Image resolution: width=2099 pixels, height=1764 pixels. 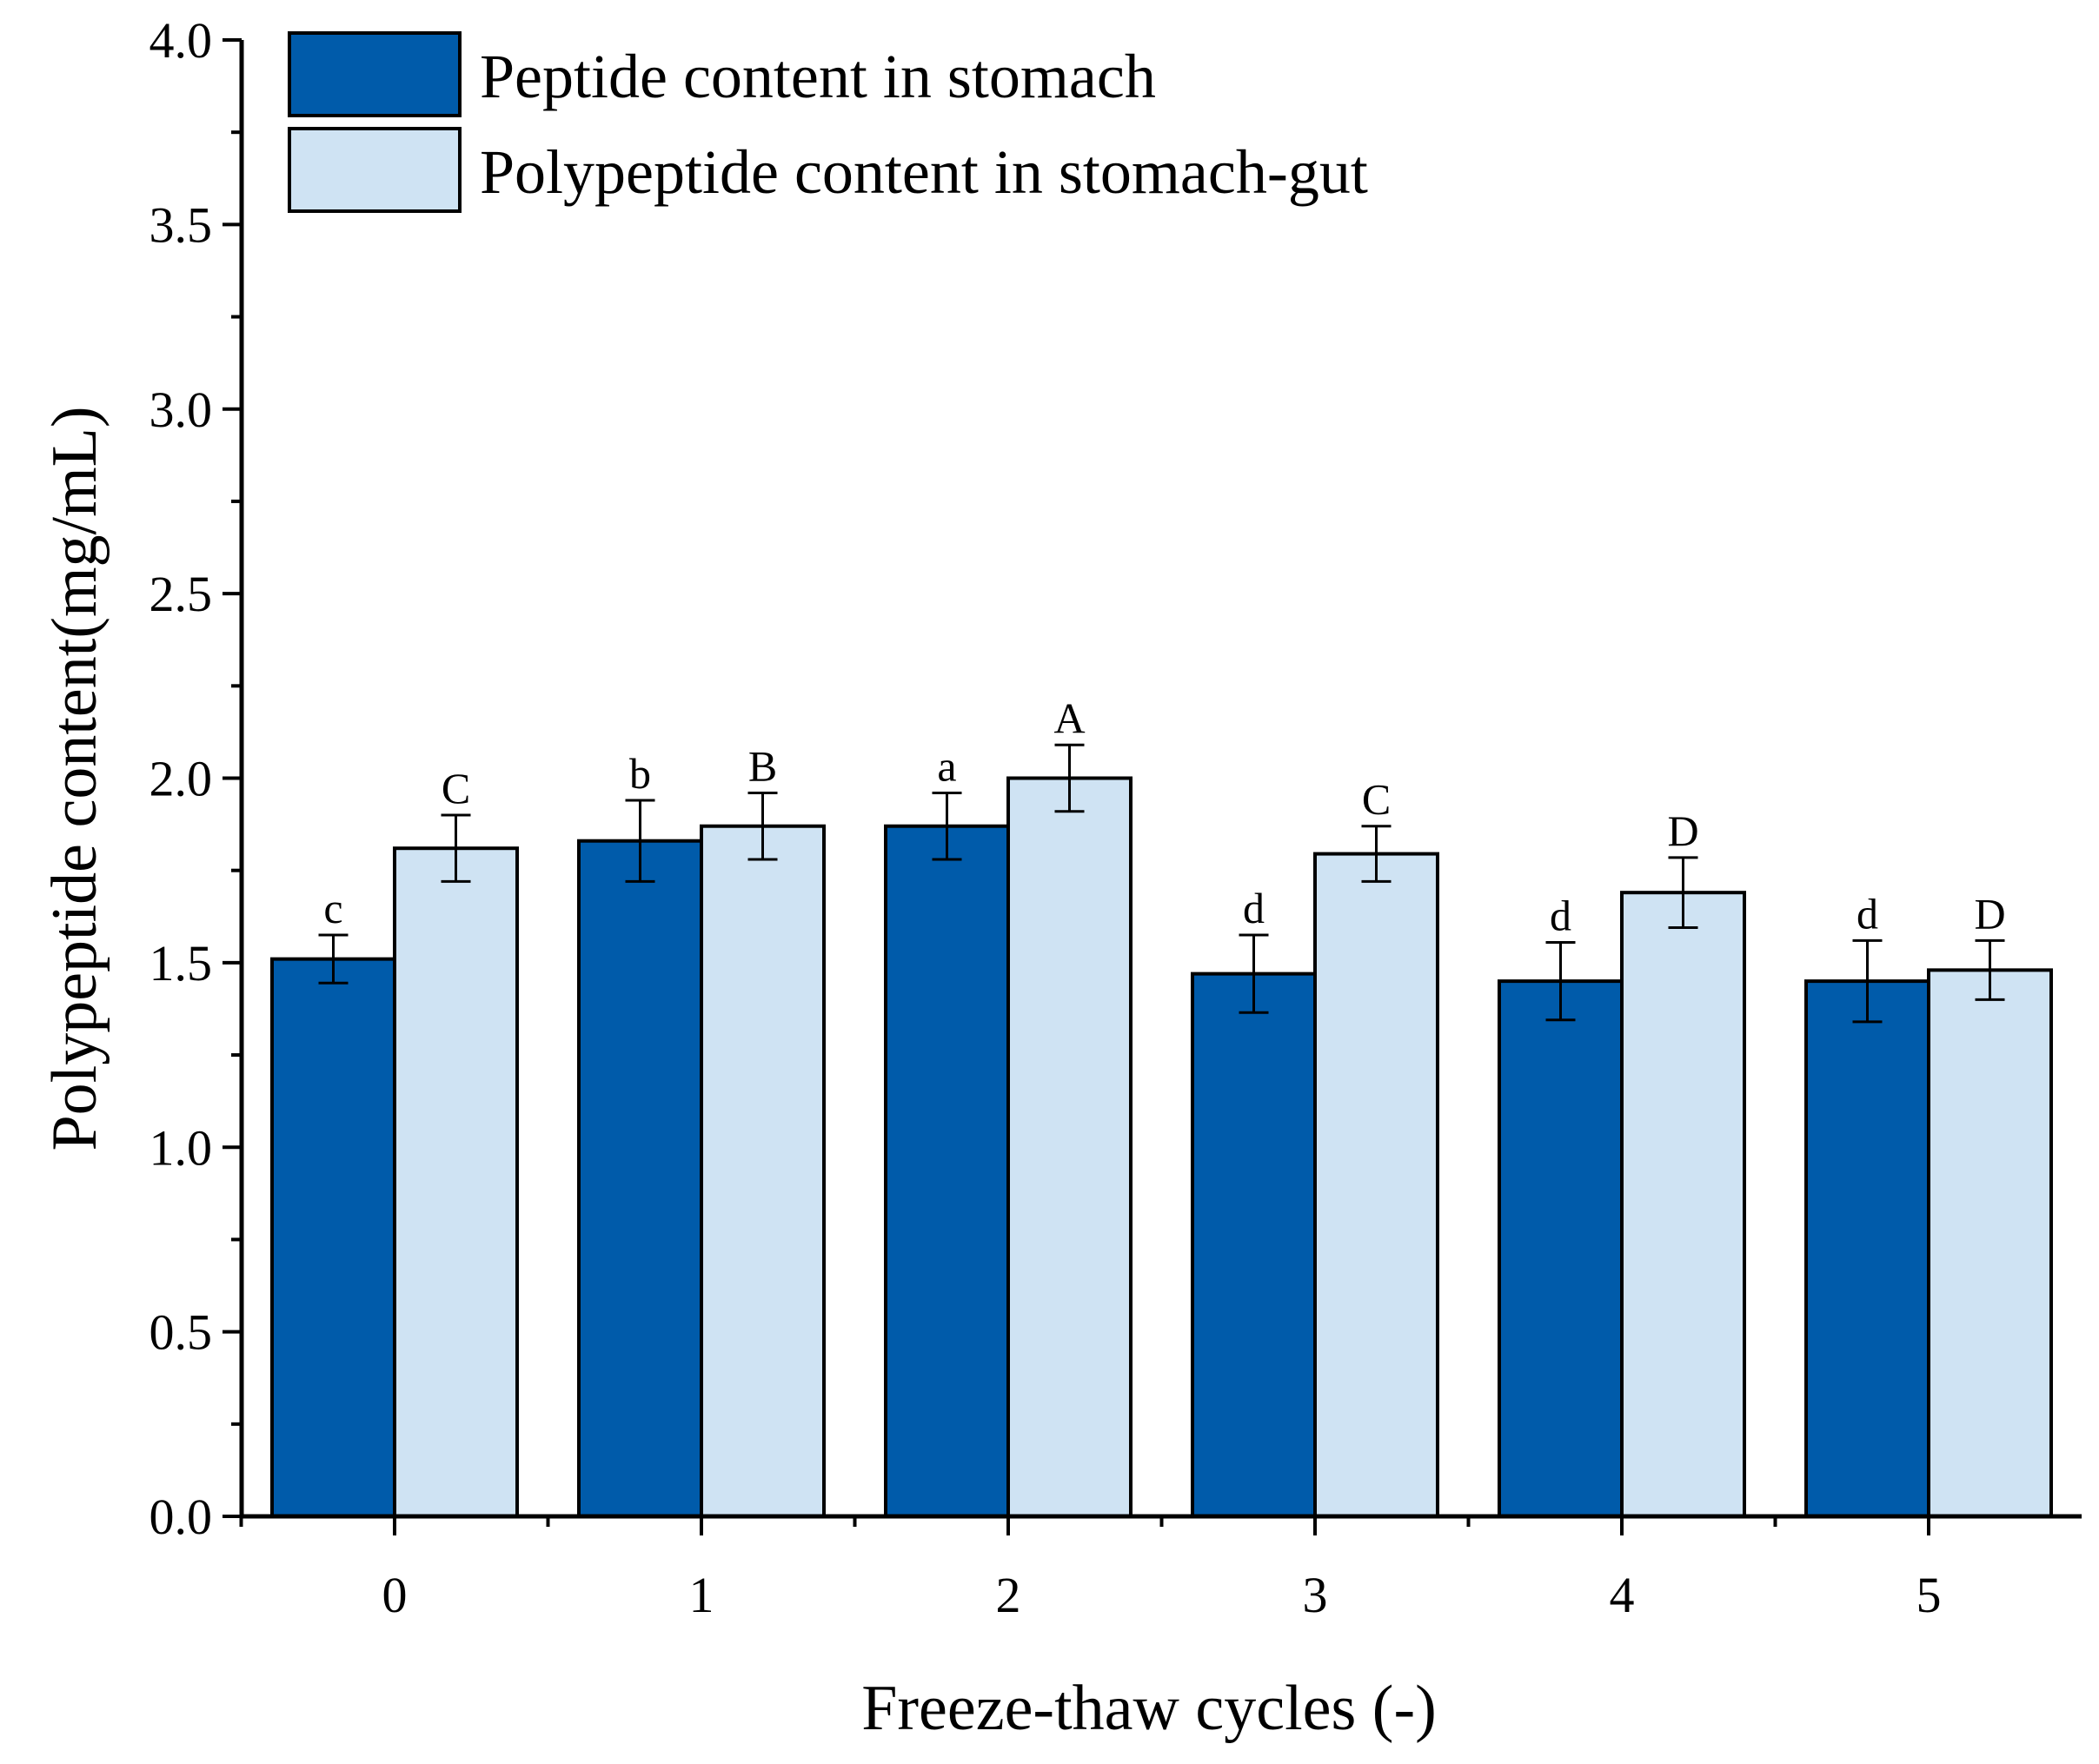 What do you see at coordinates (375, 74) in the screenshot?
I see `legend-swatch-stomach` at bounding box center [375, 74].